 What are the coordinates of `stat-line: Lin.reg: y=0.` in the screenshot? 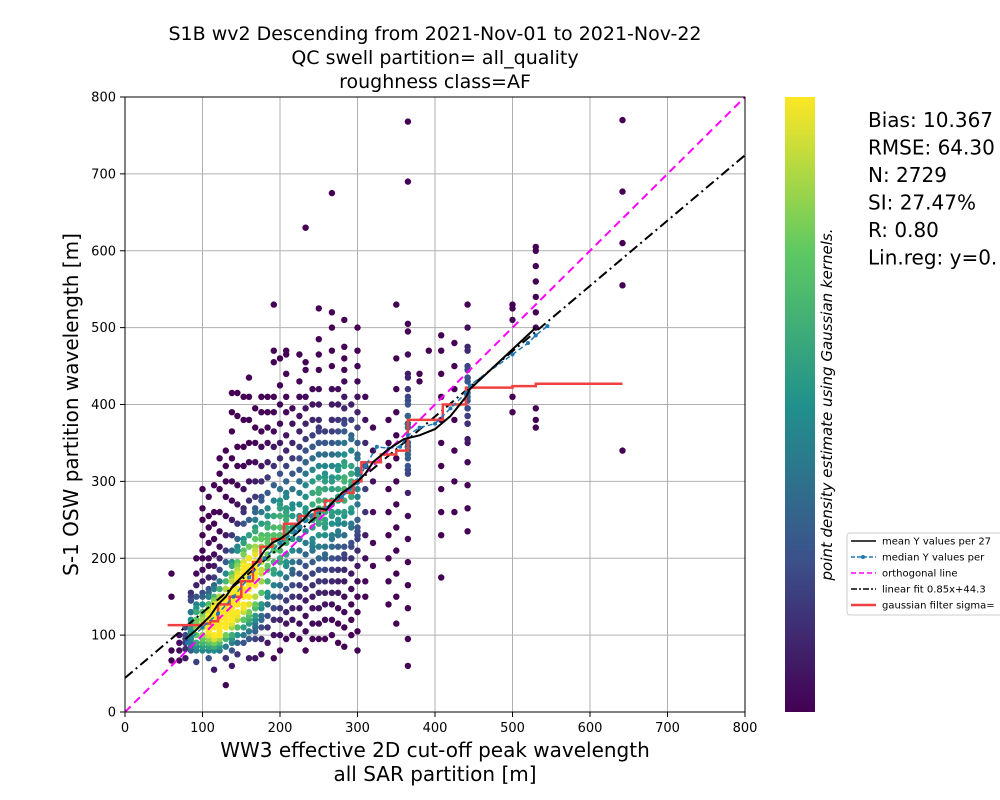 It's located at (932, 258).